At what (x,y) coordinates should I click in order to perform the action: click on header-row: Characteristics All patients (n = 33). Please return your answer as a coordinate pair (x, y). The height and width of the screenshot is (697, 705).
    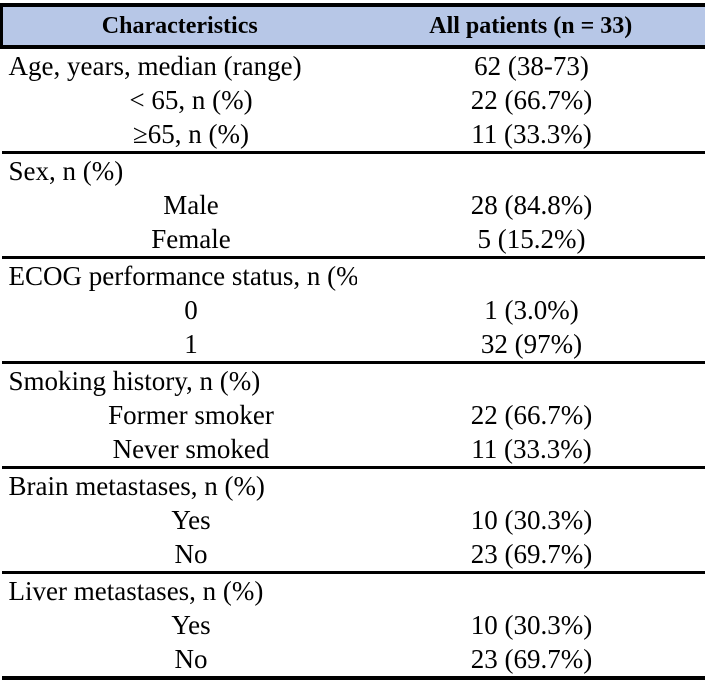
    Looking at the image, I should click on (352, 26).